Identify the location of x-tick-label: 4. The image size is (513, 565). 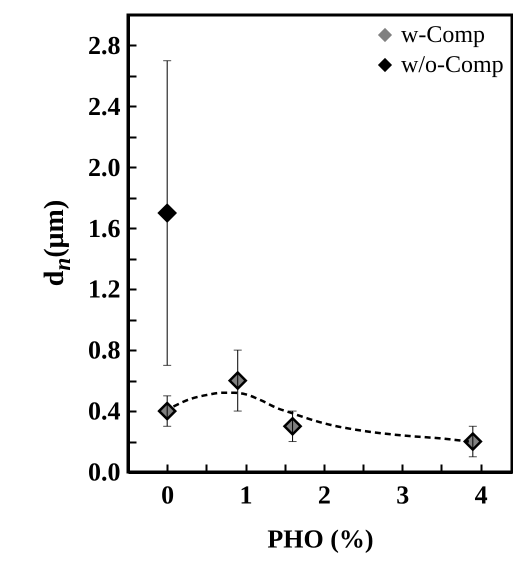
(481, 495).